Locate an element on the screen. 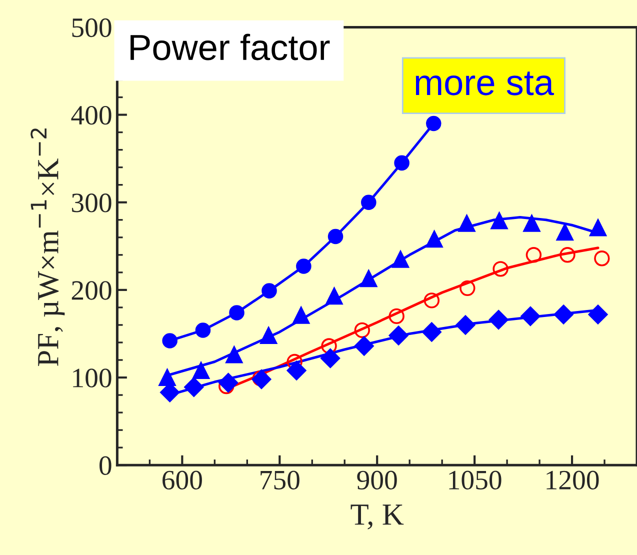  x-tick-label: 600 is located at coordinates (182, 480).